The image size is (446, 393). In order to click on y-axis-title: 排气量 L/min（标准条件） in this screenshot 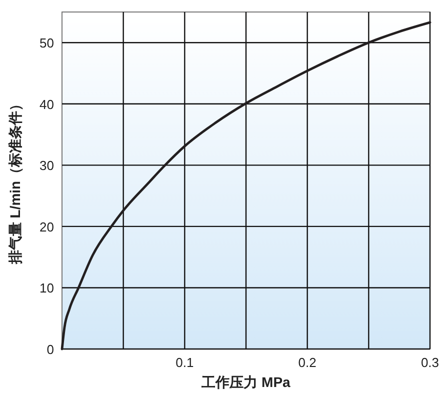, I will do `click(15, 181)`.